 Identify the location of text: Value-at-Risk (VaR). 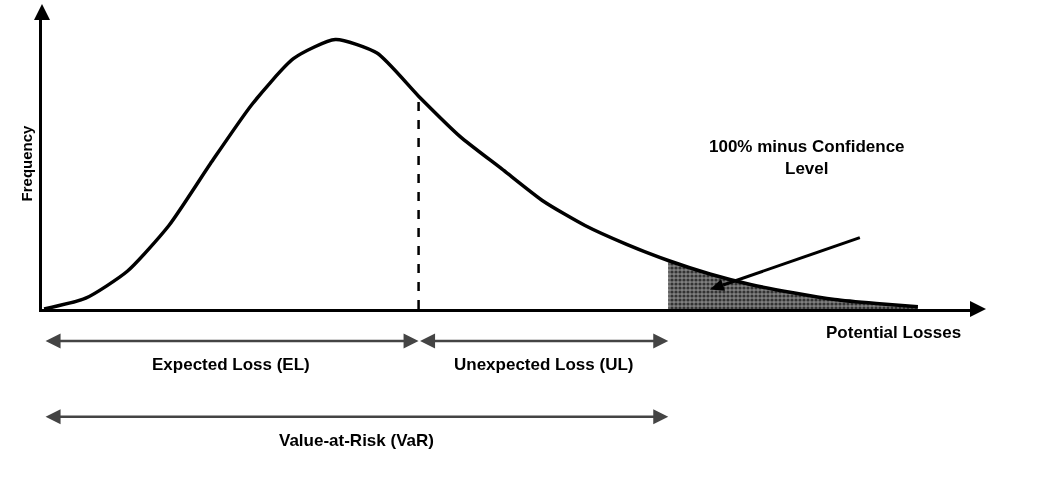
(356, 440).